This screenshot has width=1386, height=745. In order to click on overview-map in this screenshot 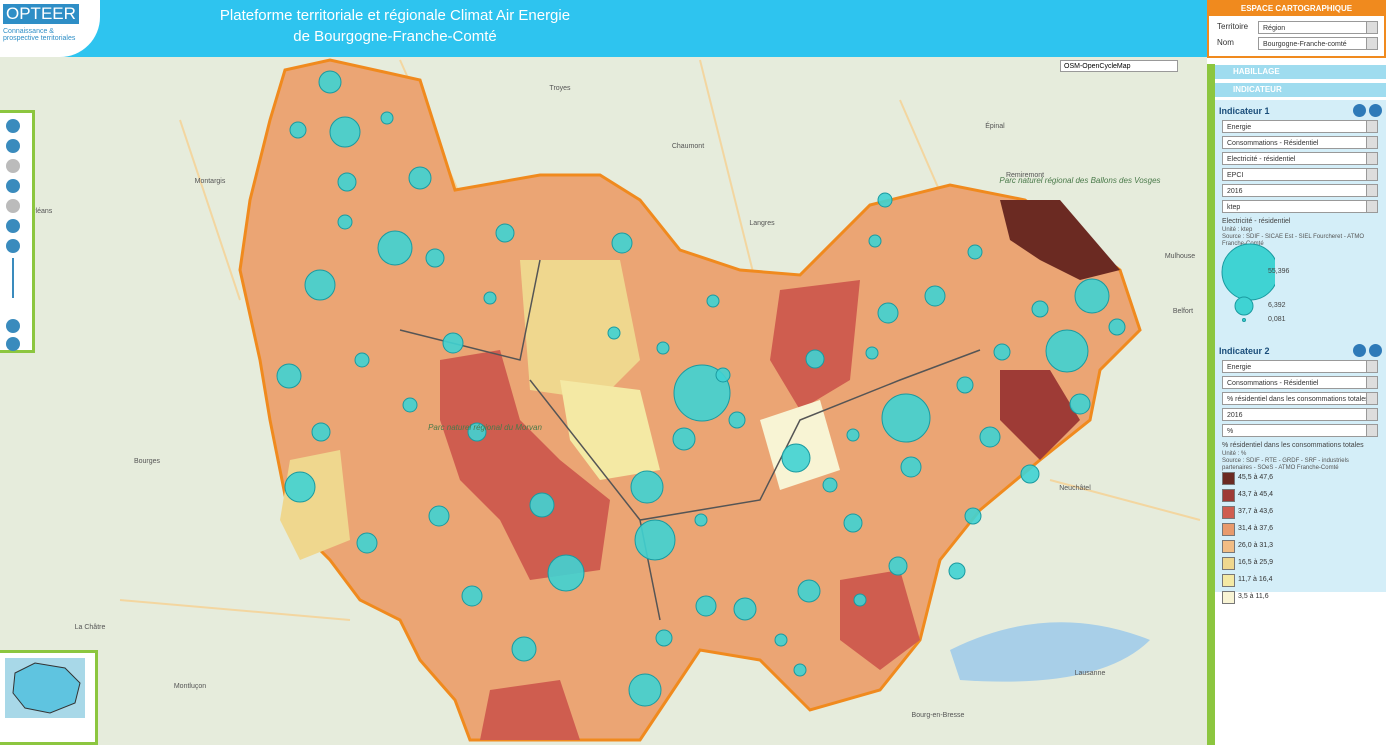, I will do `click(49, 697)`.